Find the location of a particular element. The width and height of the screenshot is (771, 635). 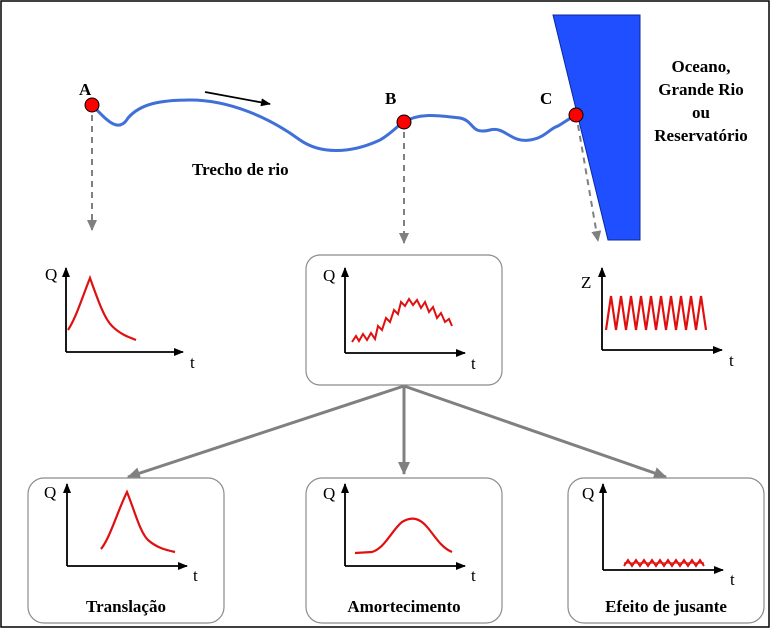

water-body-shape is located at coordinates (596, 127).